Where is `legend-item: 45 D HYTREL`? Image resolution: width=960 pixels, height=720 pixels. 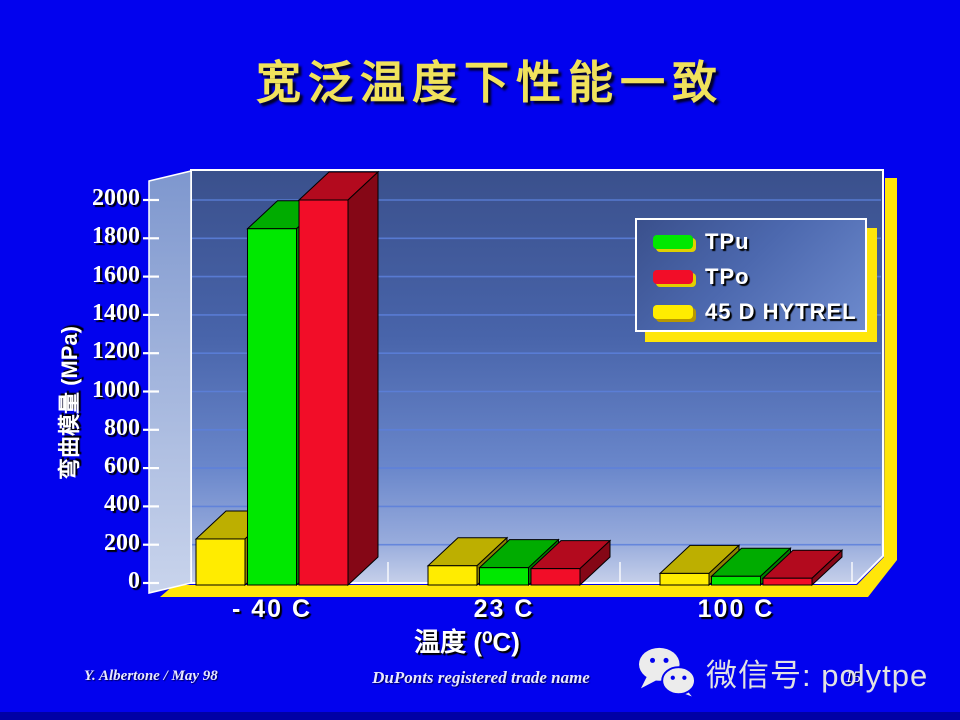
legend-item: 45 D HYTREL is located at coordinates (751, 311).